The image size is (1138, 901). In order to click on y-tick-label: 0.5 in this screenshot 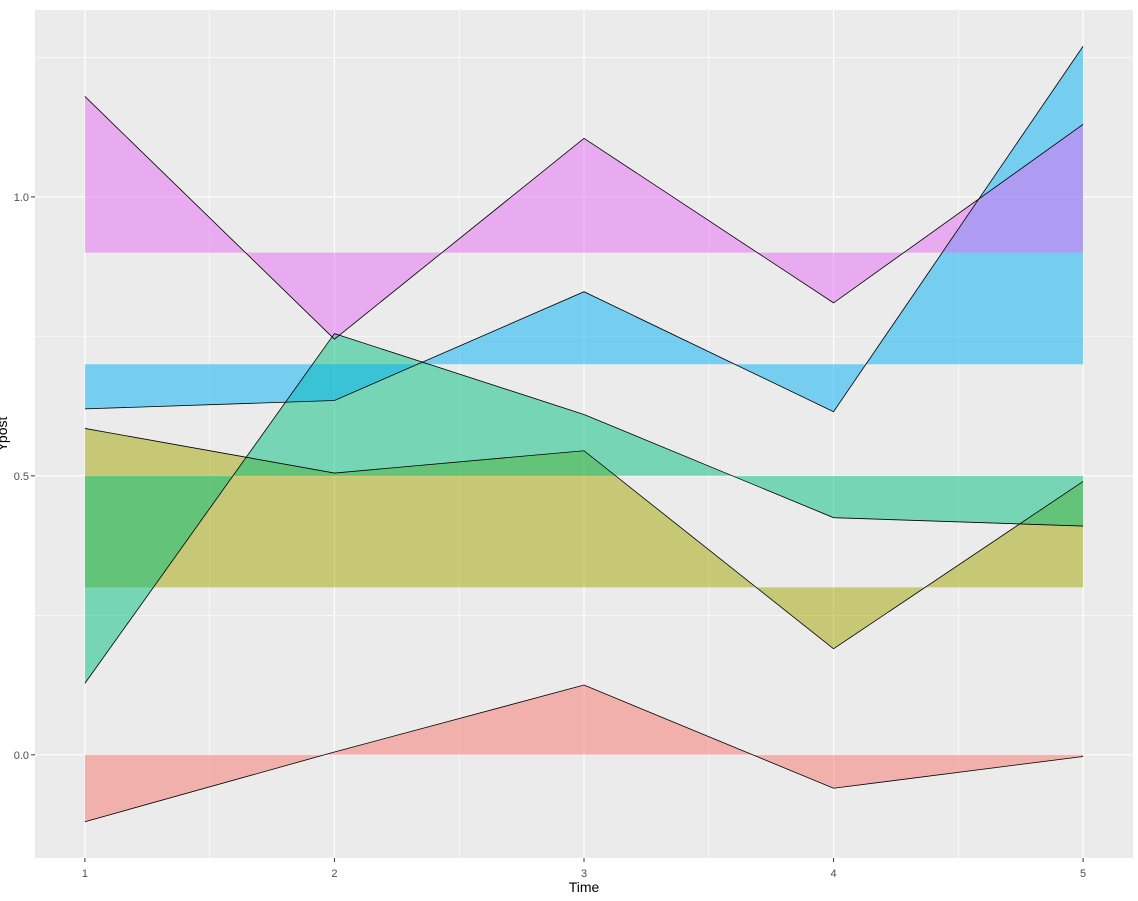, I will do `click(21, 477)`.